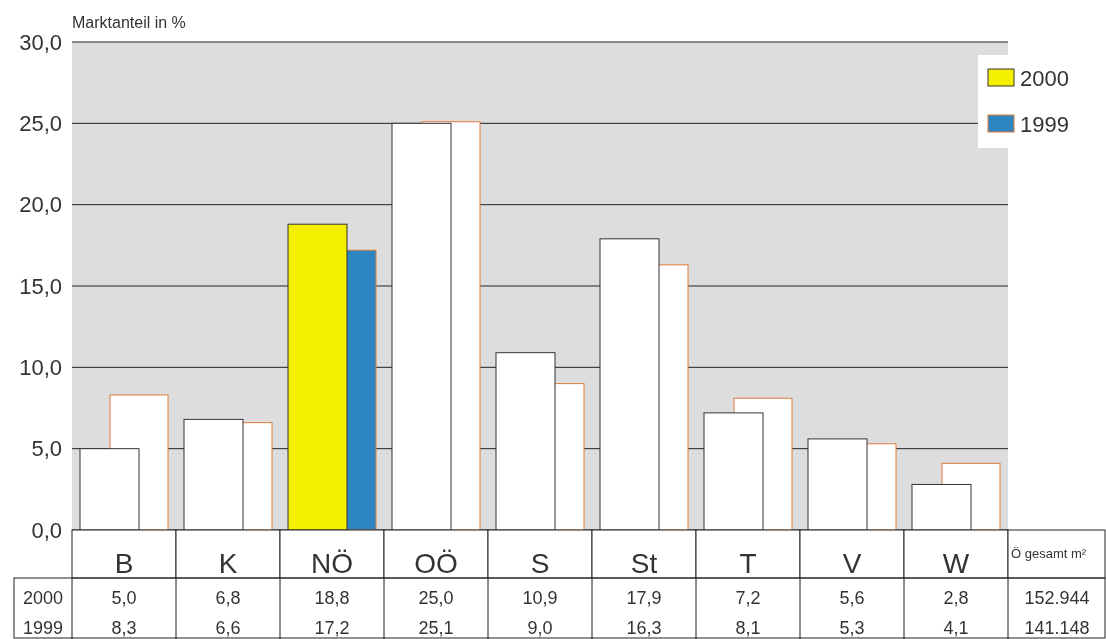 This screenshot has width=1106, height=639. What do you see at coordinates (332, 563) in the screenshot?
I see `x-tick-label: NÖ` at bounding box center [332, 563].